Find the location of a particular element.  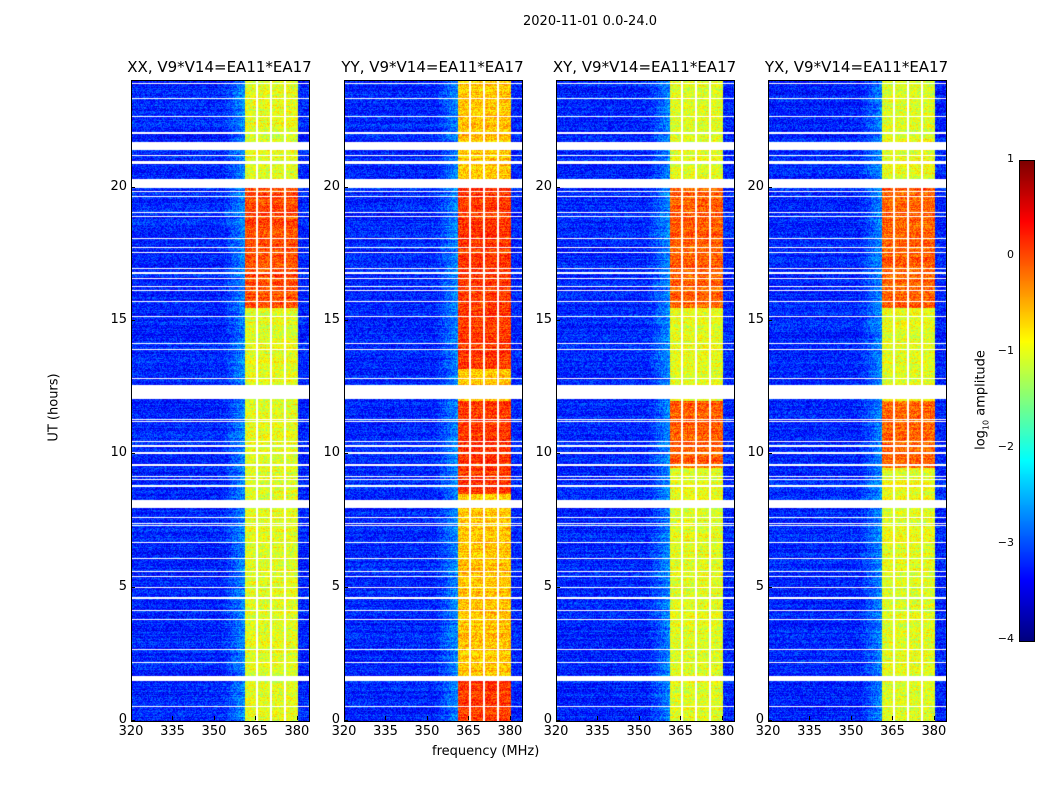

colorbar-tick-label: −3 is located at coordinates (1005, 542).